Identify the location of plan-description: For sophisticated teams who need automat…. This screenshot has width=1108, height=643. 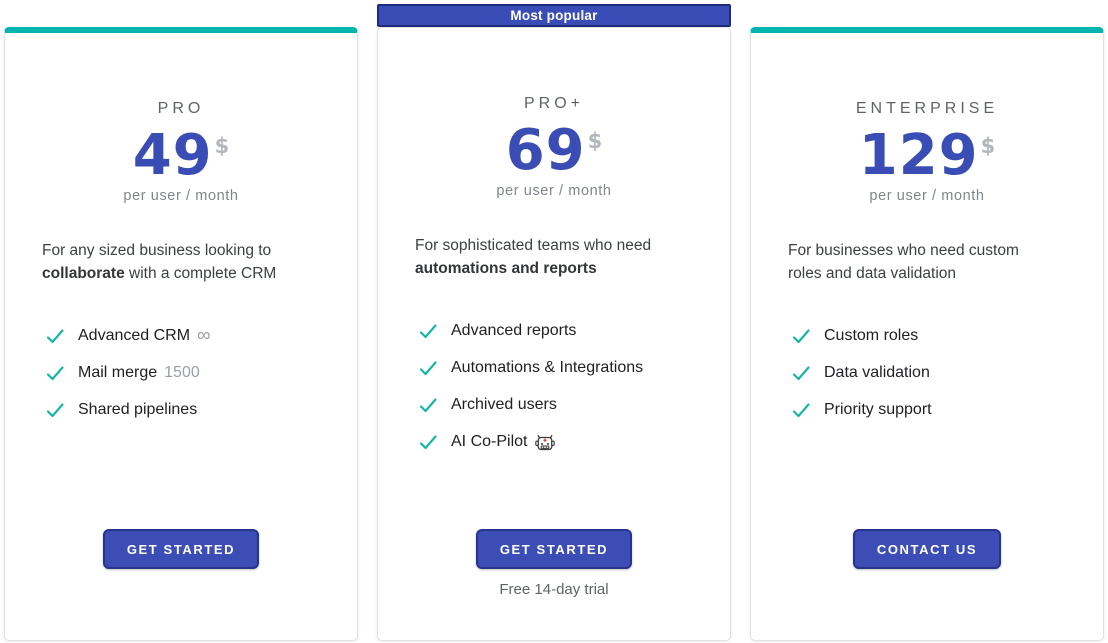
(543, 257).